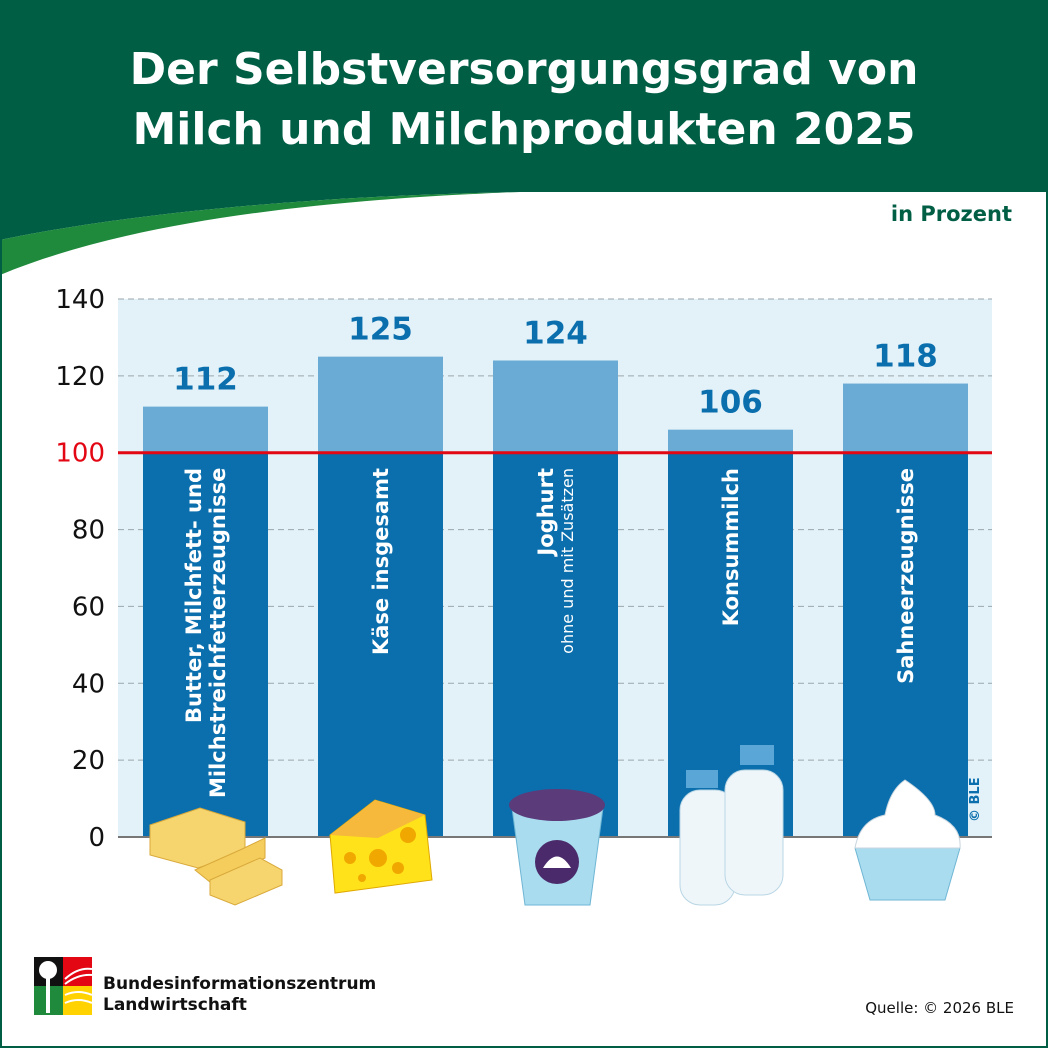 This screenshot has width=1048, height=1048. What do you see at coordinates (240, 994) in the screenshot?
I see `org-name: Bundesinformationszentrum Landwirtschaft` at bounding box center [240, 994].